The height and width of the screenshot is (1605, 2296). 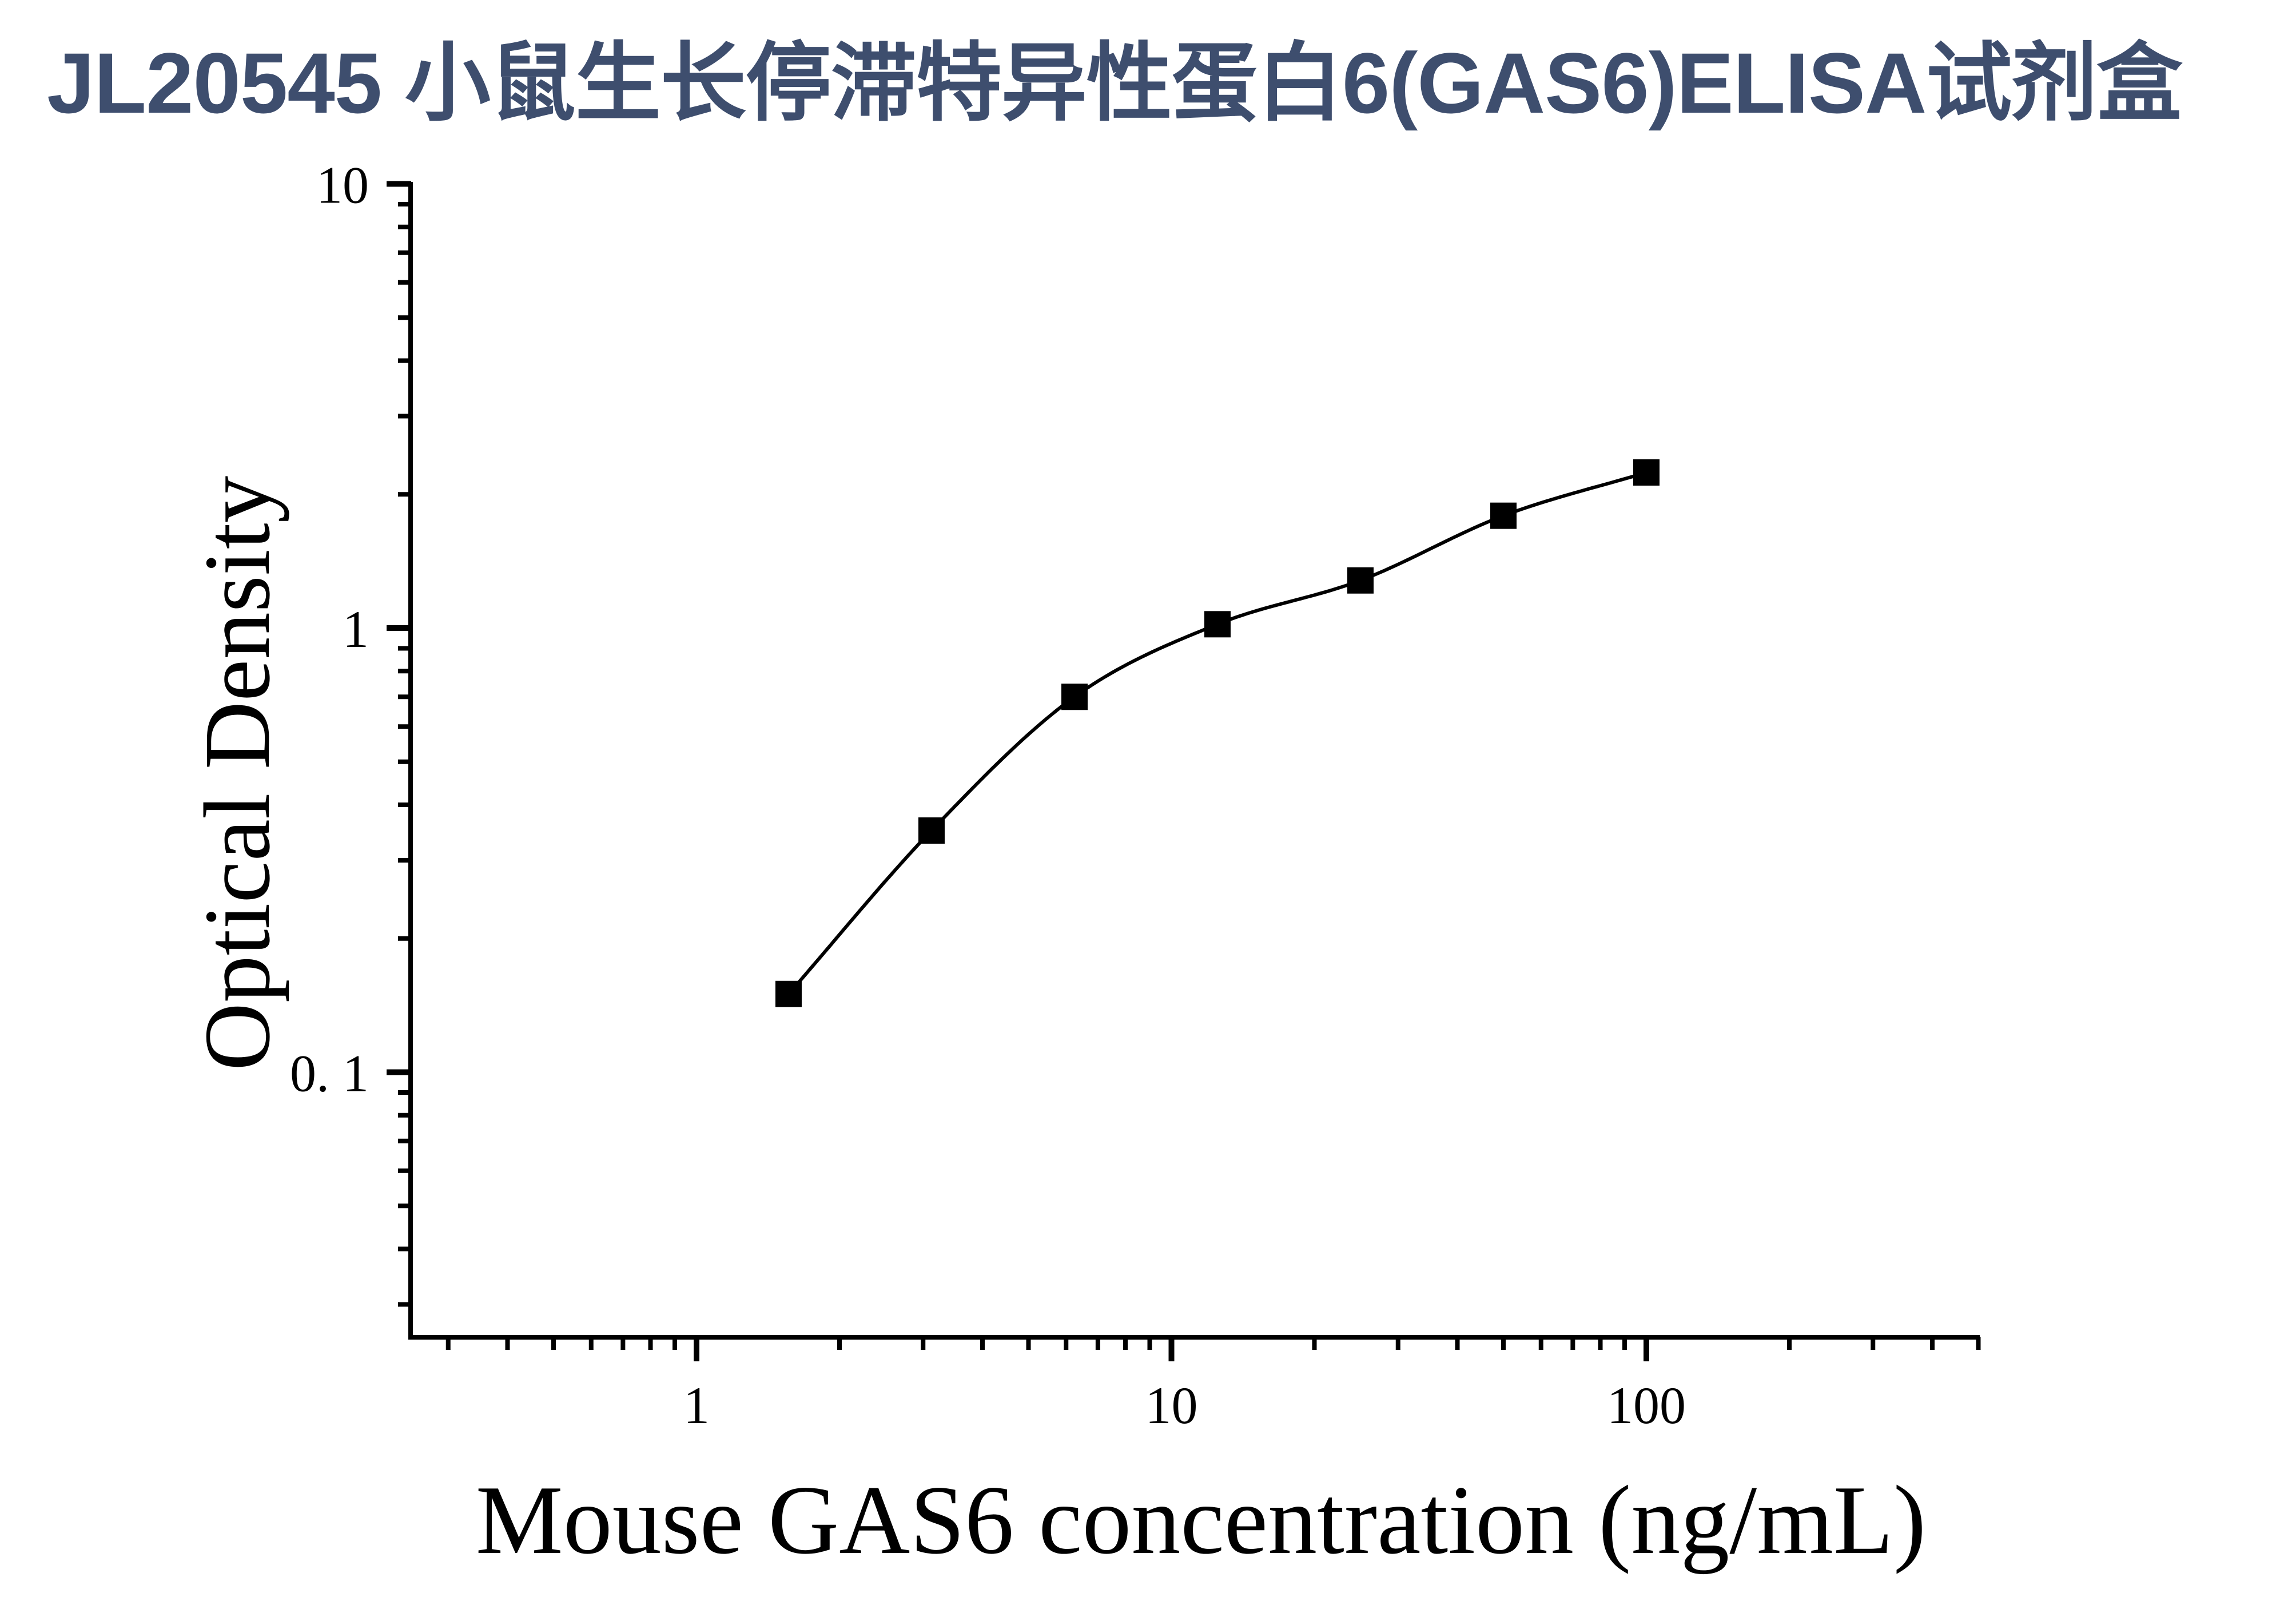 What do you see at coordinates (237, 773) in the screenshot?
I see `y-axis-label: Optical Density` at bounding box center [237, 773].